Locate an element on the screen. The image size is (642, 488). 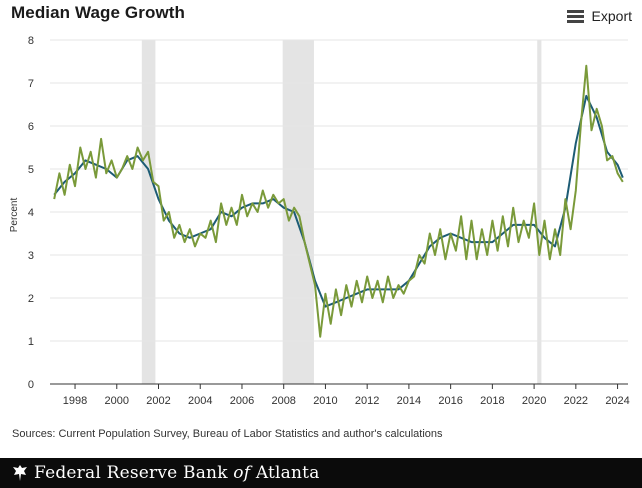
x-tick-label: 2000 is located at coordinates (117, 401).